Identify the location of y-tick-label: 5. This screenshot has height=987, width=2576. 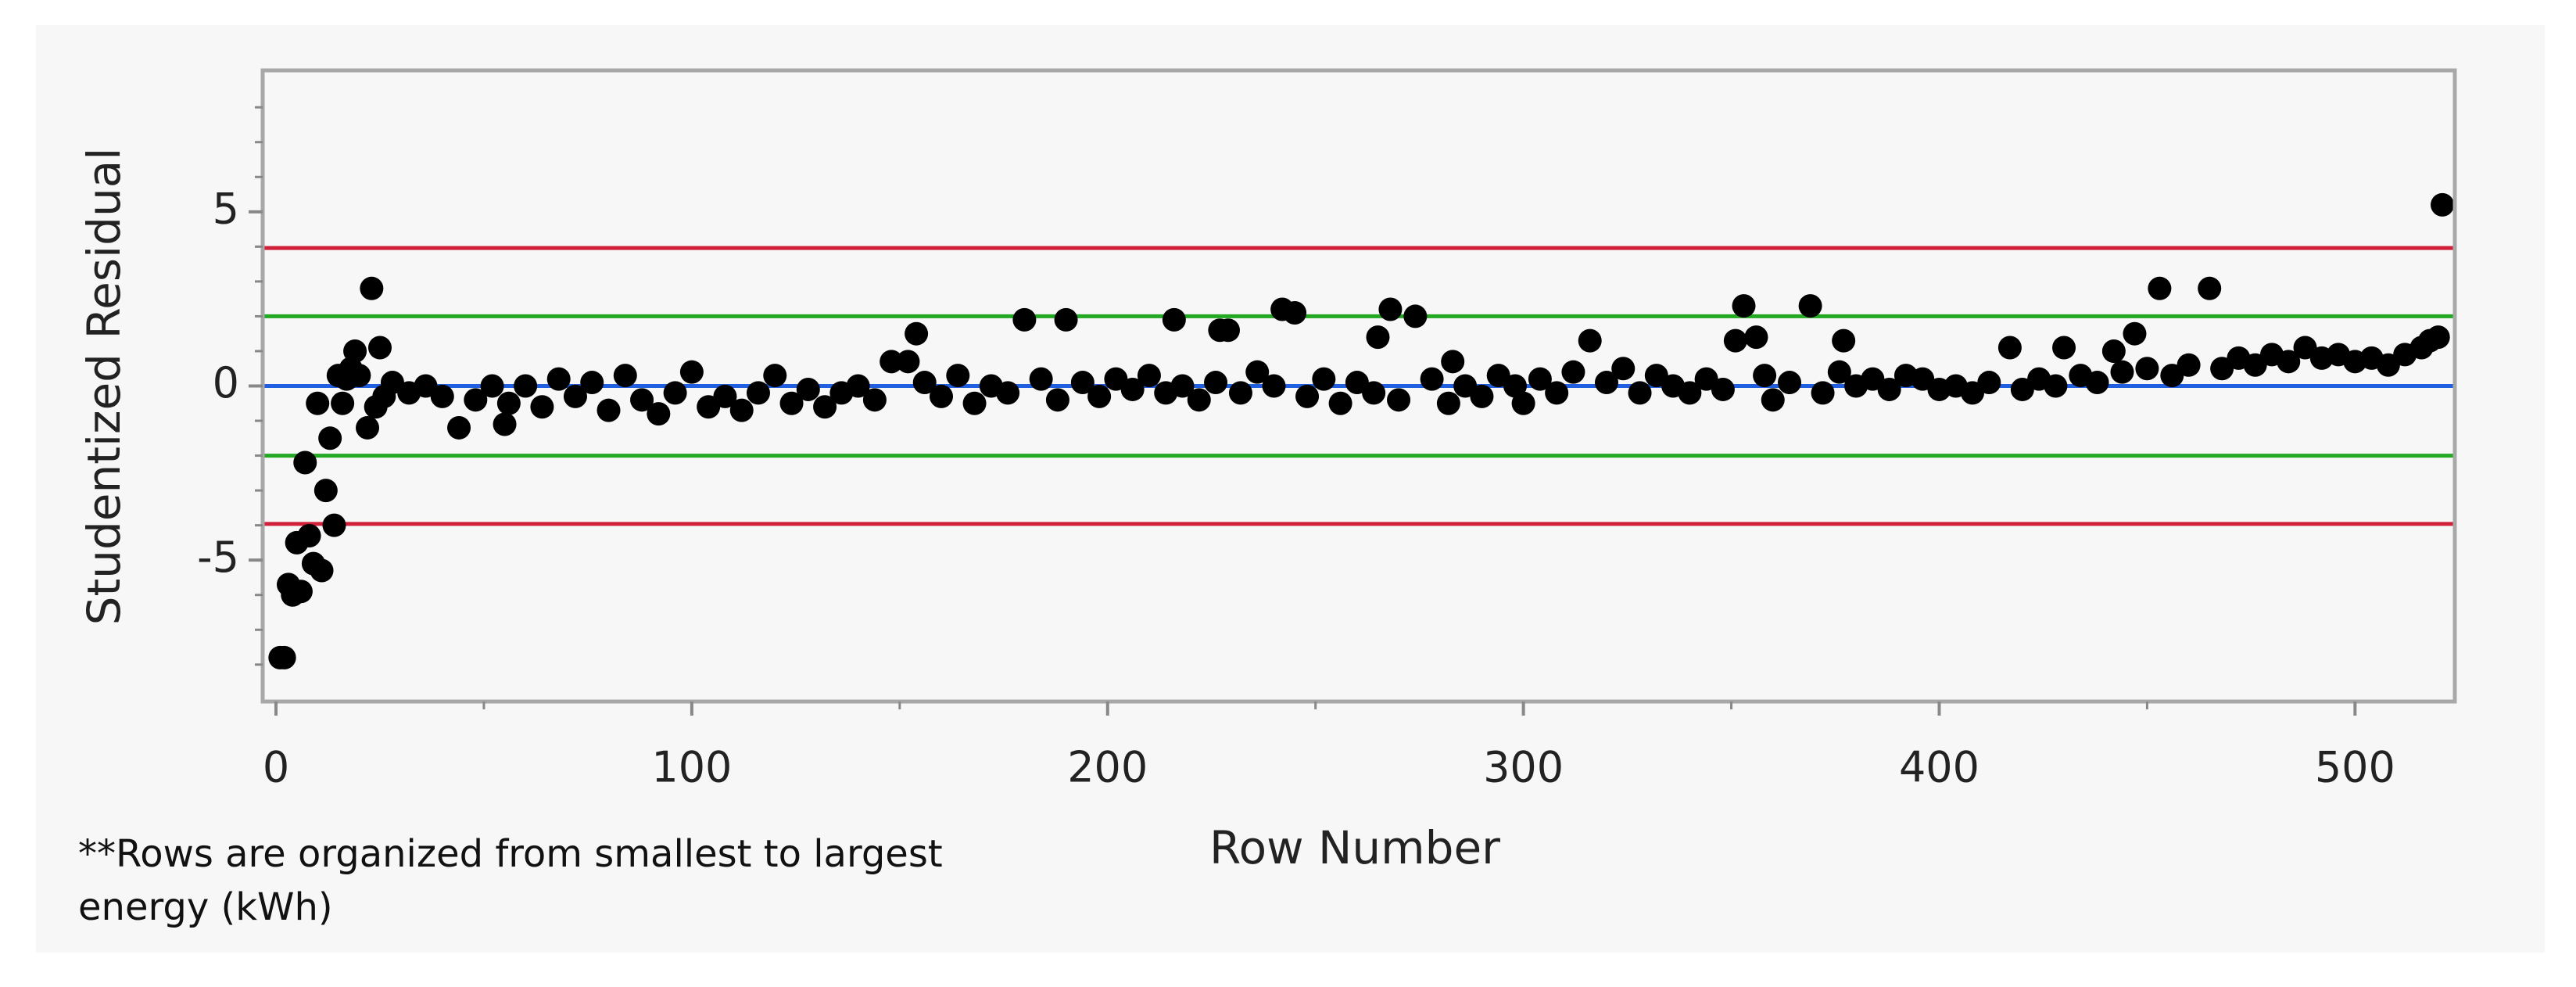
(226, 208).